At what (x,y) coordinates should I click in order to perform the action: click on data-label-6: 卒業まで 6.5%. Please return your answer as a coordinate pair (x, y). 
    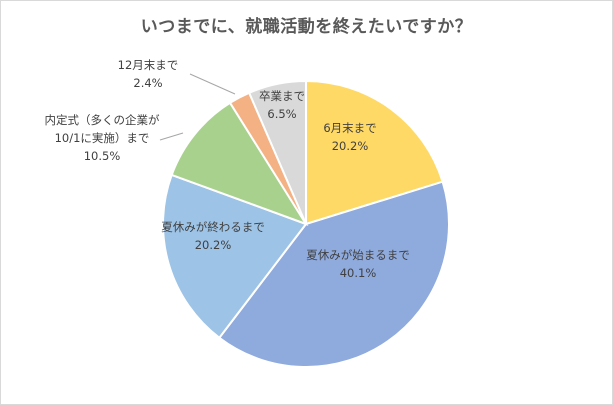
    Looking at the image, I should click on (282, 105).